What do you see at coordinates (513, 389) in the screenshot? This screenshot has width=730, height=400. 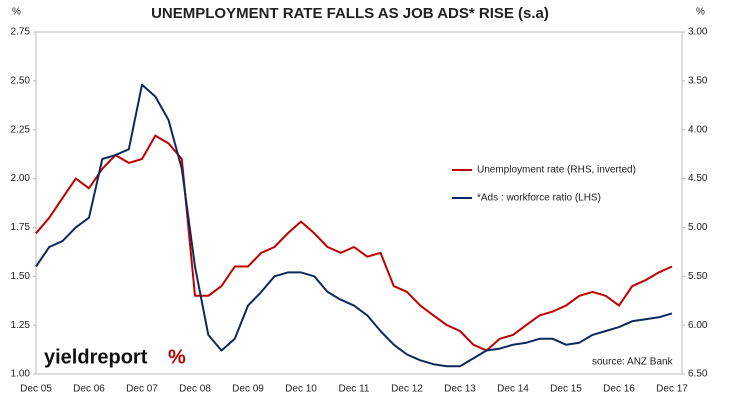 I see `x-tick-label: Dec 14` at bounding box center [513, 389].